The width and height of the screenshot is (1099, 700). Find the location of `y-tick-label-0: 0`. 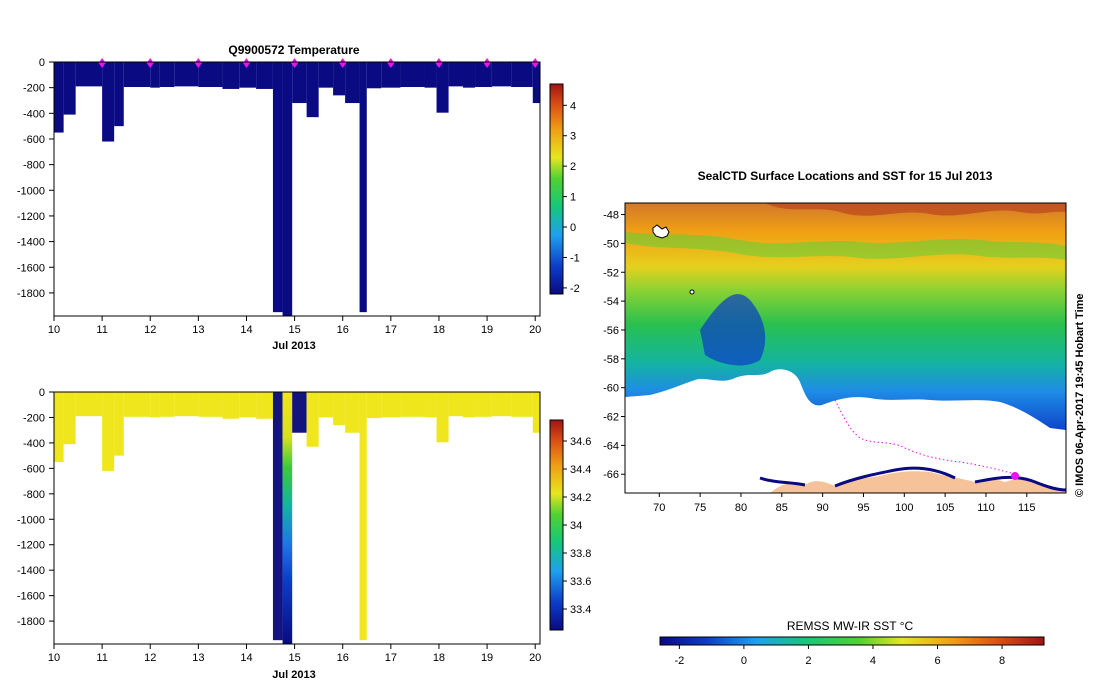

y-tick-label-0: 0 is located at coordinates (42, 63).